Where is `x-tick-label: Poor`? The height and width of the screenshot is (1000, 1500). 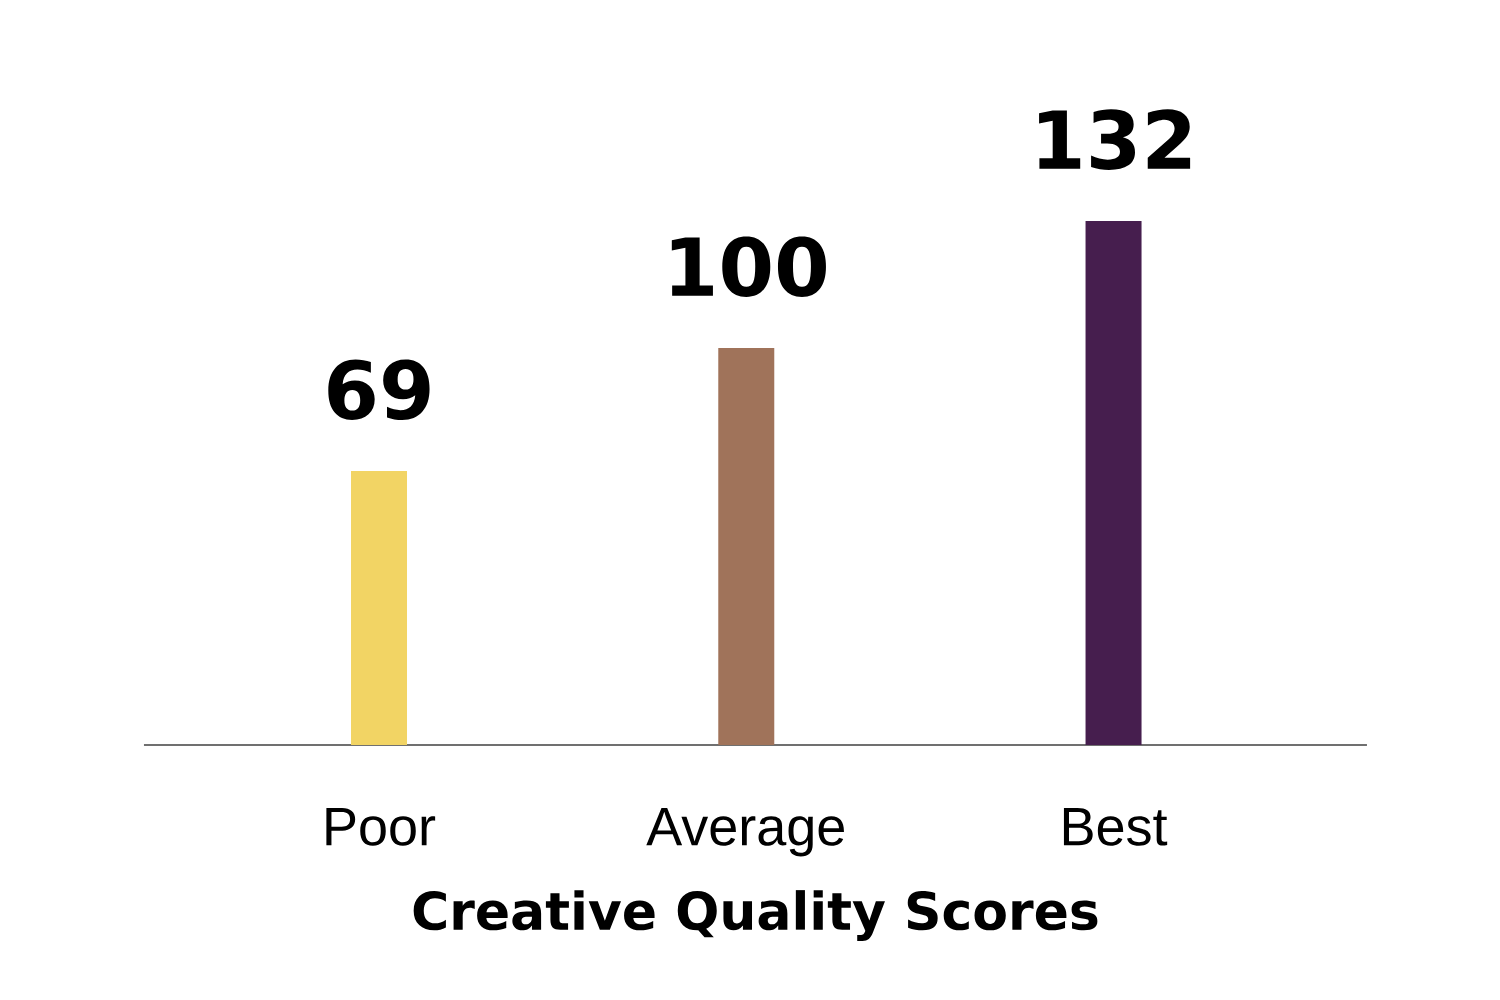
x-tick-label: Poor is located at coordinates (381, 827).